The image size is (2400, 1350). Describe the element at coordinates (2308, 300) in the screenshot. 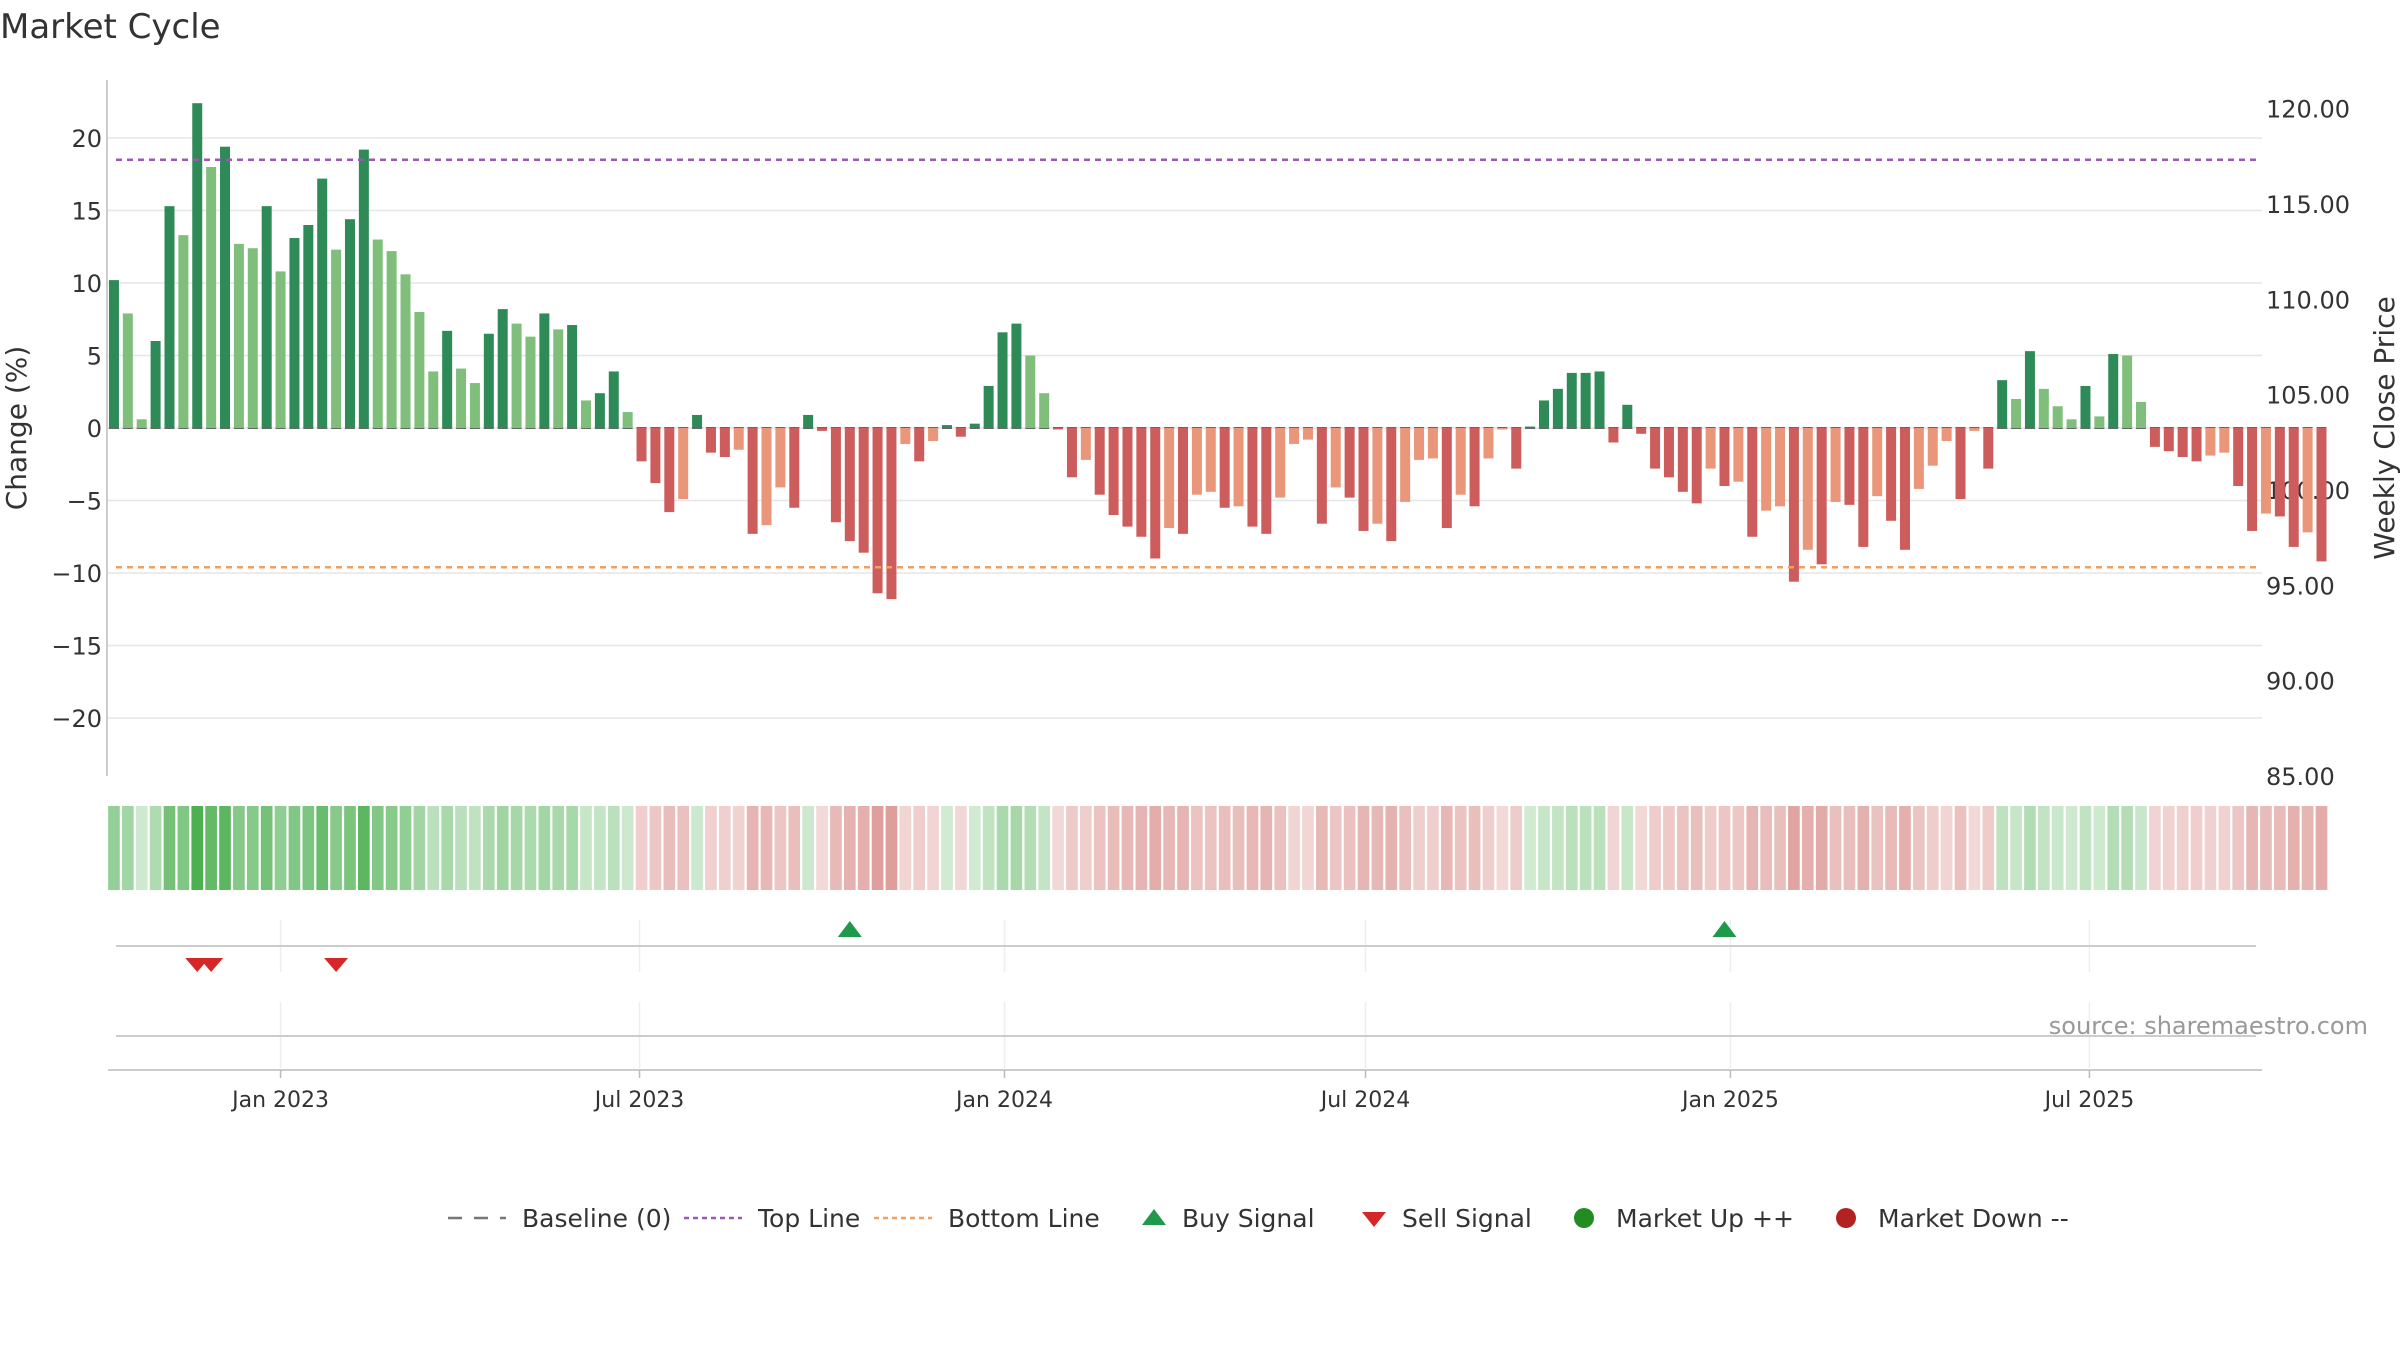

I see `y2-tick-label: 110.00` at that location.